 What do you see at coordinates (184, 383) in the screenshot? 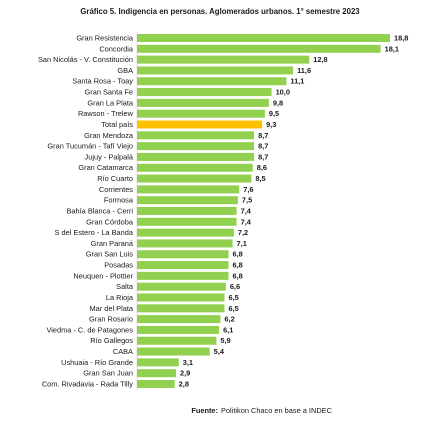
I see `value-label: 2,8` at bounding box center [184, 383].